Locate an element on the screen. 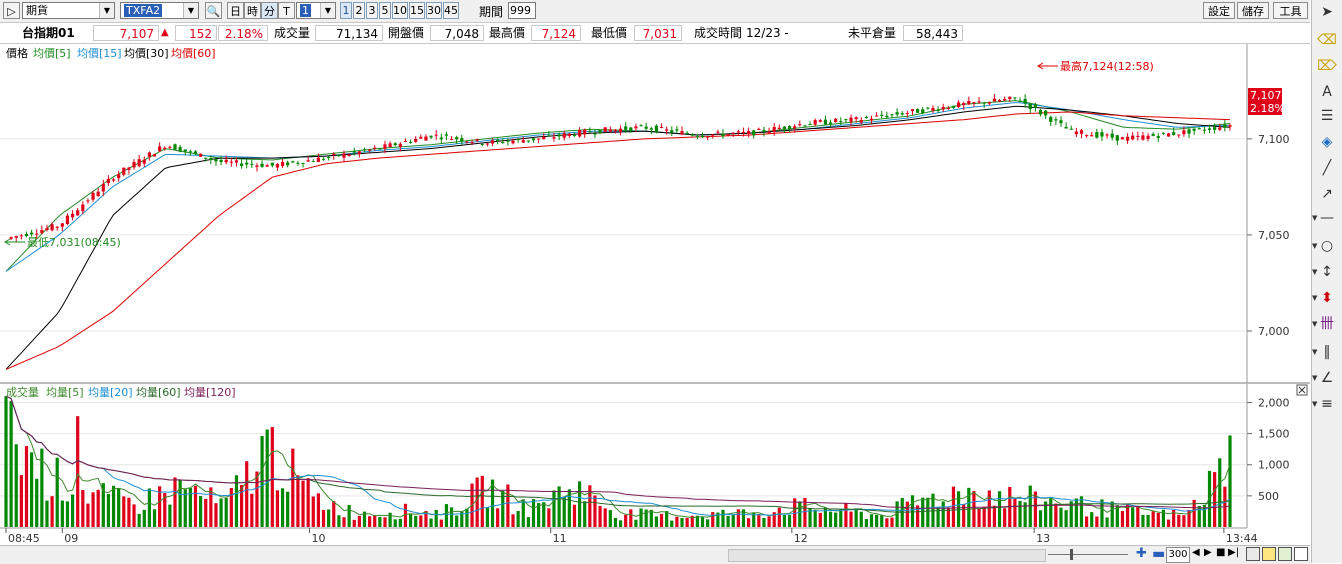 The image size is (1342, 564). nav-next-icon: ▶ is located at coordinates (1208, 552).